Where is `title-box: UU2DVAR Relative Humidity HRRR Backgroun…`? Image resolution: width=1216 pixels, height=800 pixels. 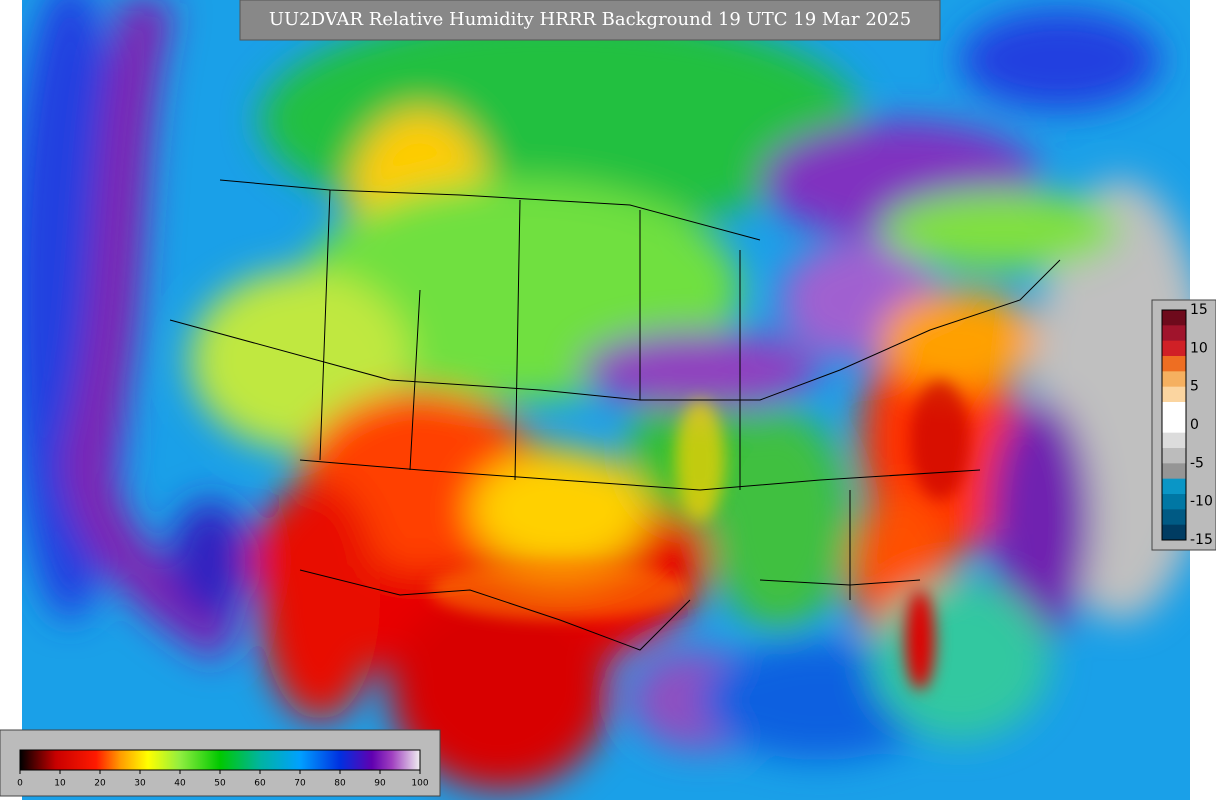 title-box: UU2DVAR Relative Humidity HRRR Backgroun… is located at coordinates (590, 20).